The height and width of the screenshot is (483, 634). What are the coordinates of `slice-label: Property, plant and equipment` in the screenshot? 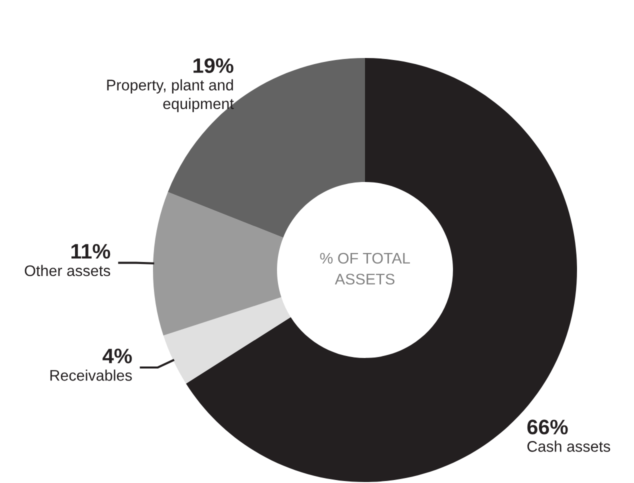 It's located at (170, 95).